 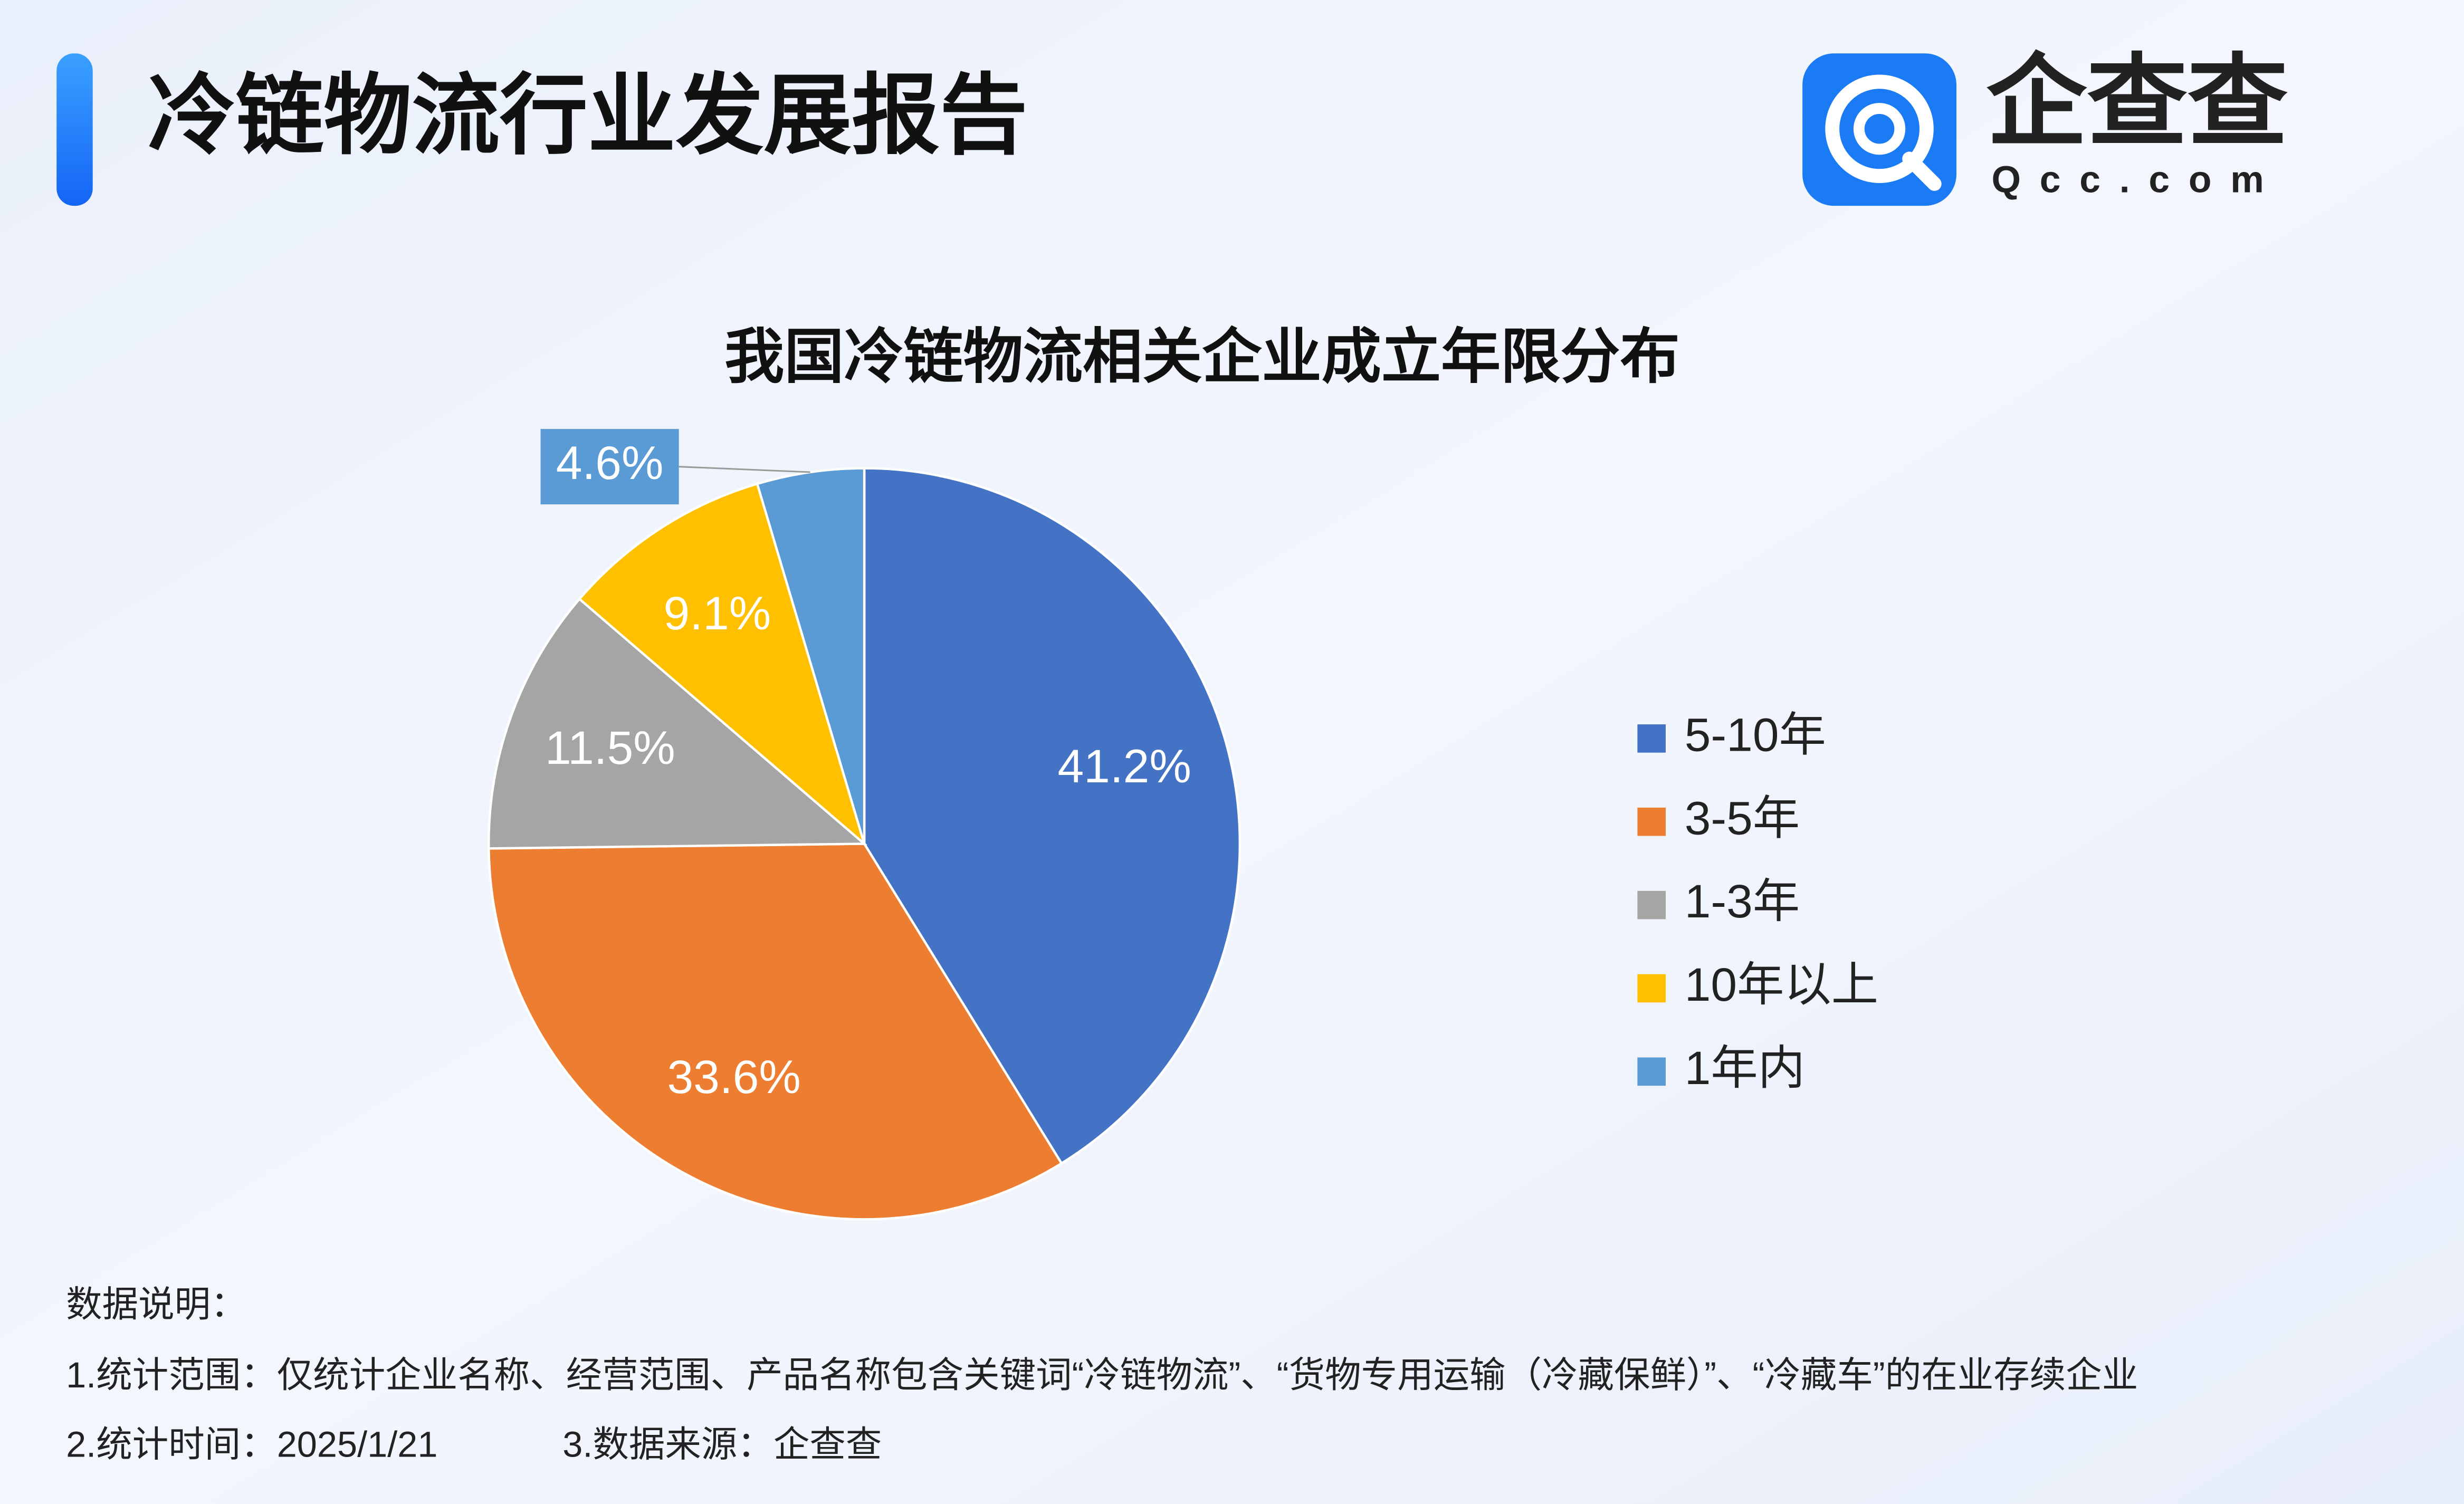 What do you see at coordinates (588, 115) in the screenshot?
I see `page-title: 冷链物流行业发展报告` at bounding box center [588, 115].